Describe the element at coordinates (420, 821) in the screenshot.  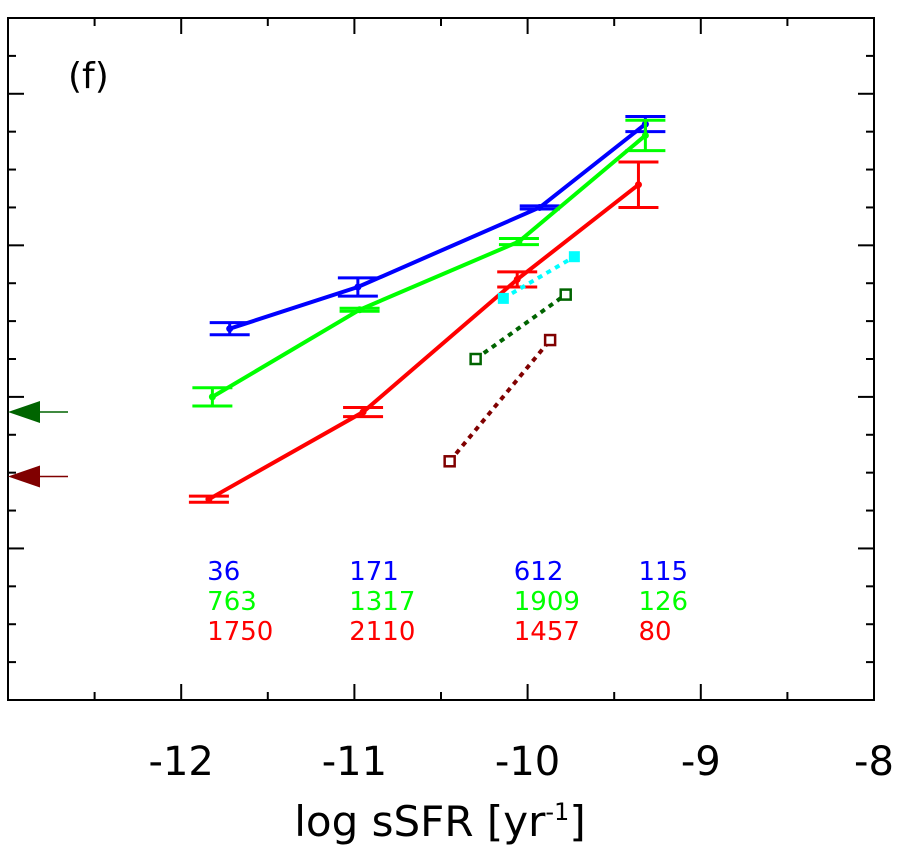
I see `x-axis-title-main: log sSFR [yr` at that location.